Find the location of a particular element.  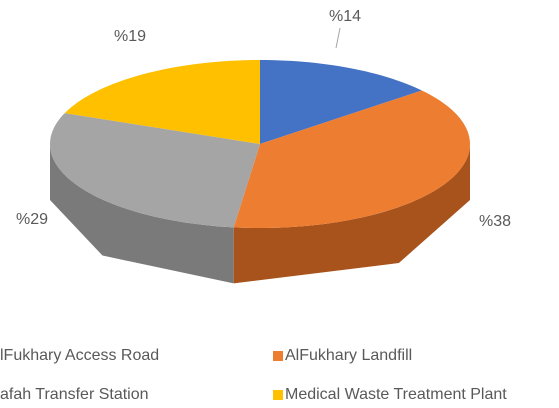

legend-label: lFukhary Access Road is located at coordinates (79, 355).